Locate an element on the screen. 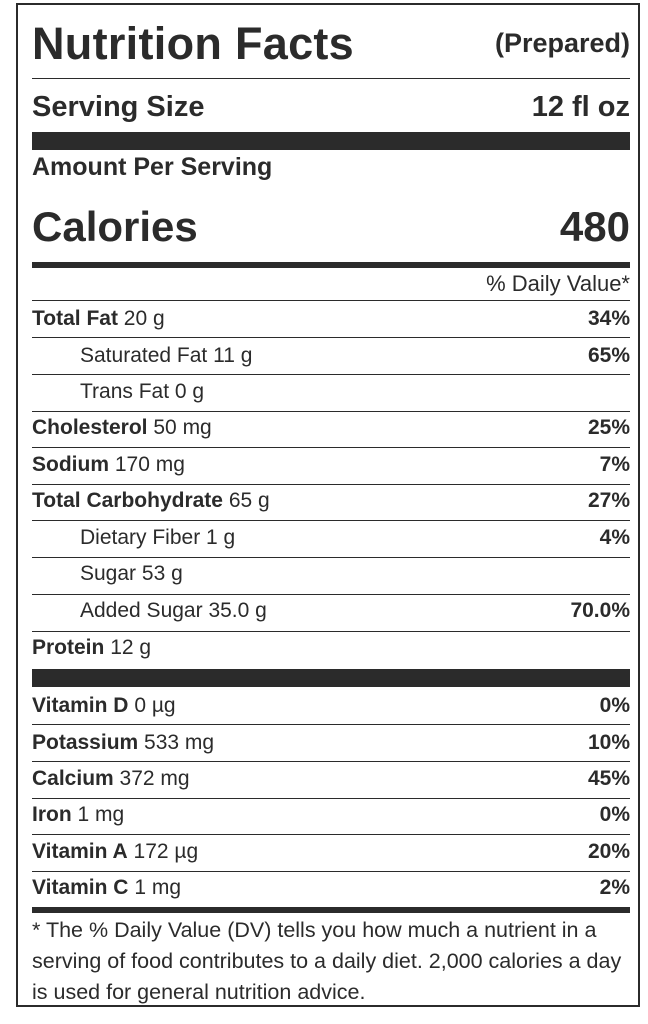 The height and width of the screenshot is (1024, 648). nutrient-name: Sugar is located at coordinates (108, 573).